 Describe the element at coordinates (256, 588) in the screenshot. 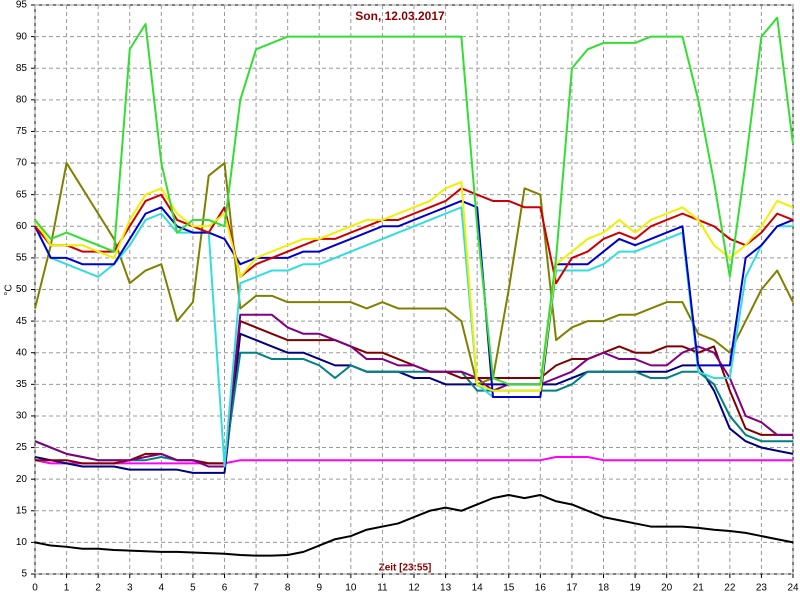

I see `x-tick-label: 7` at that location.